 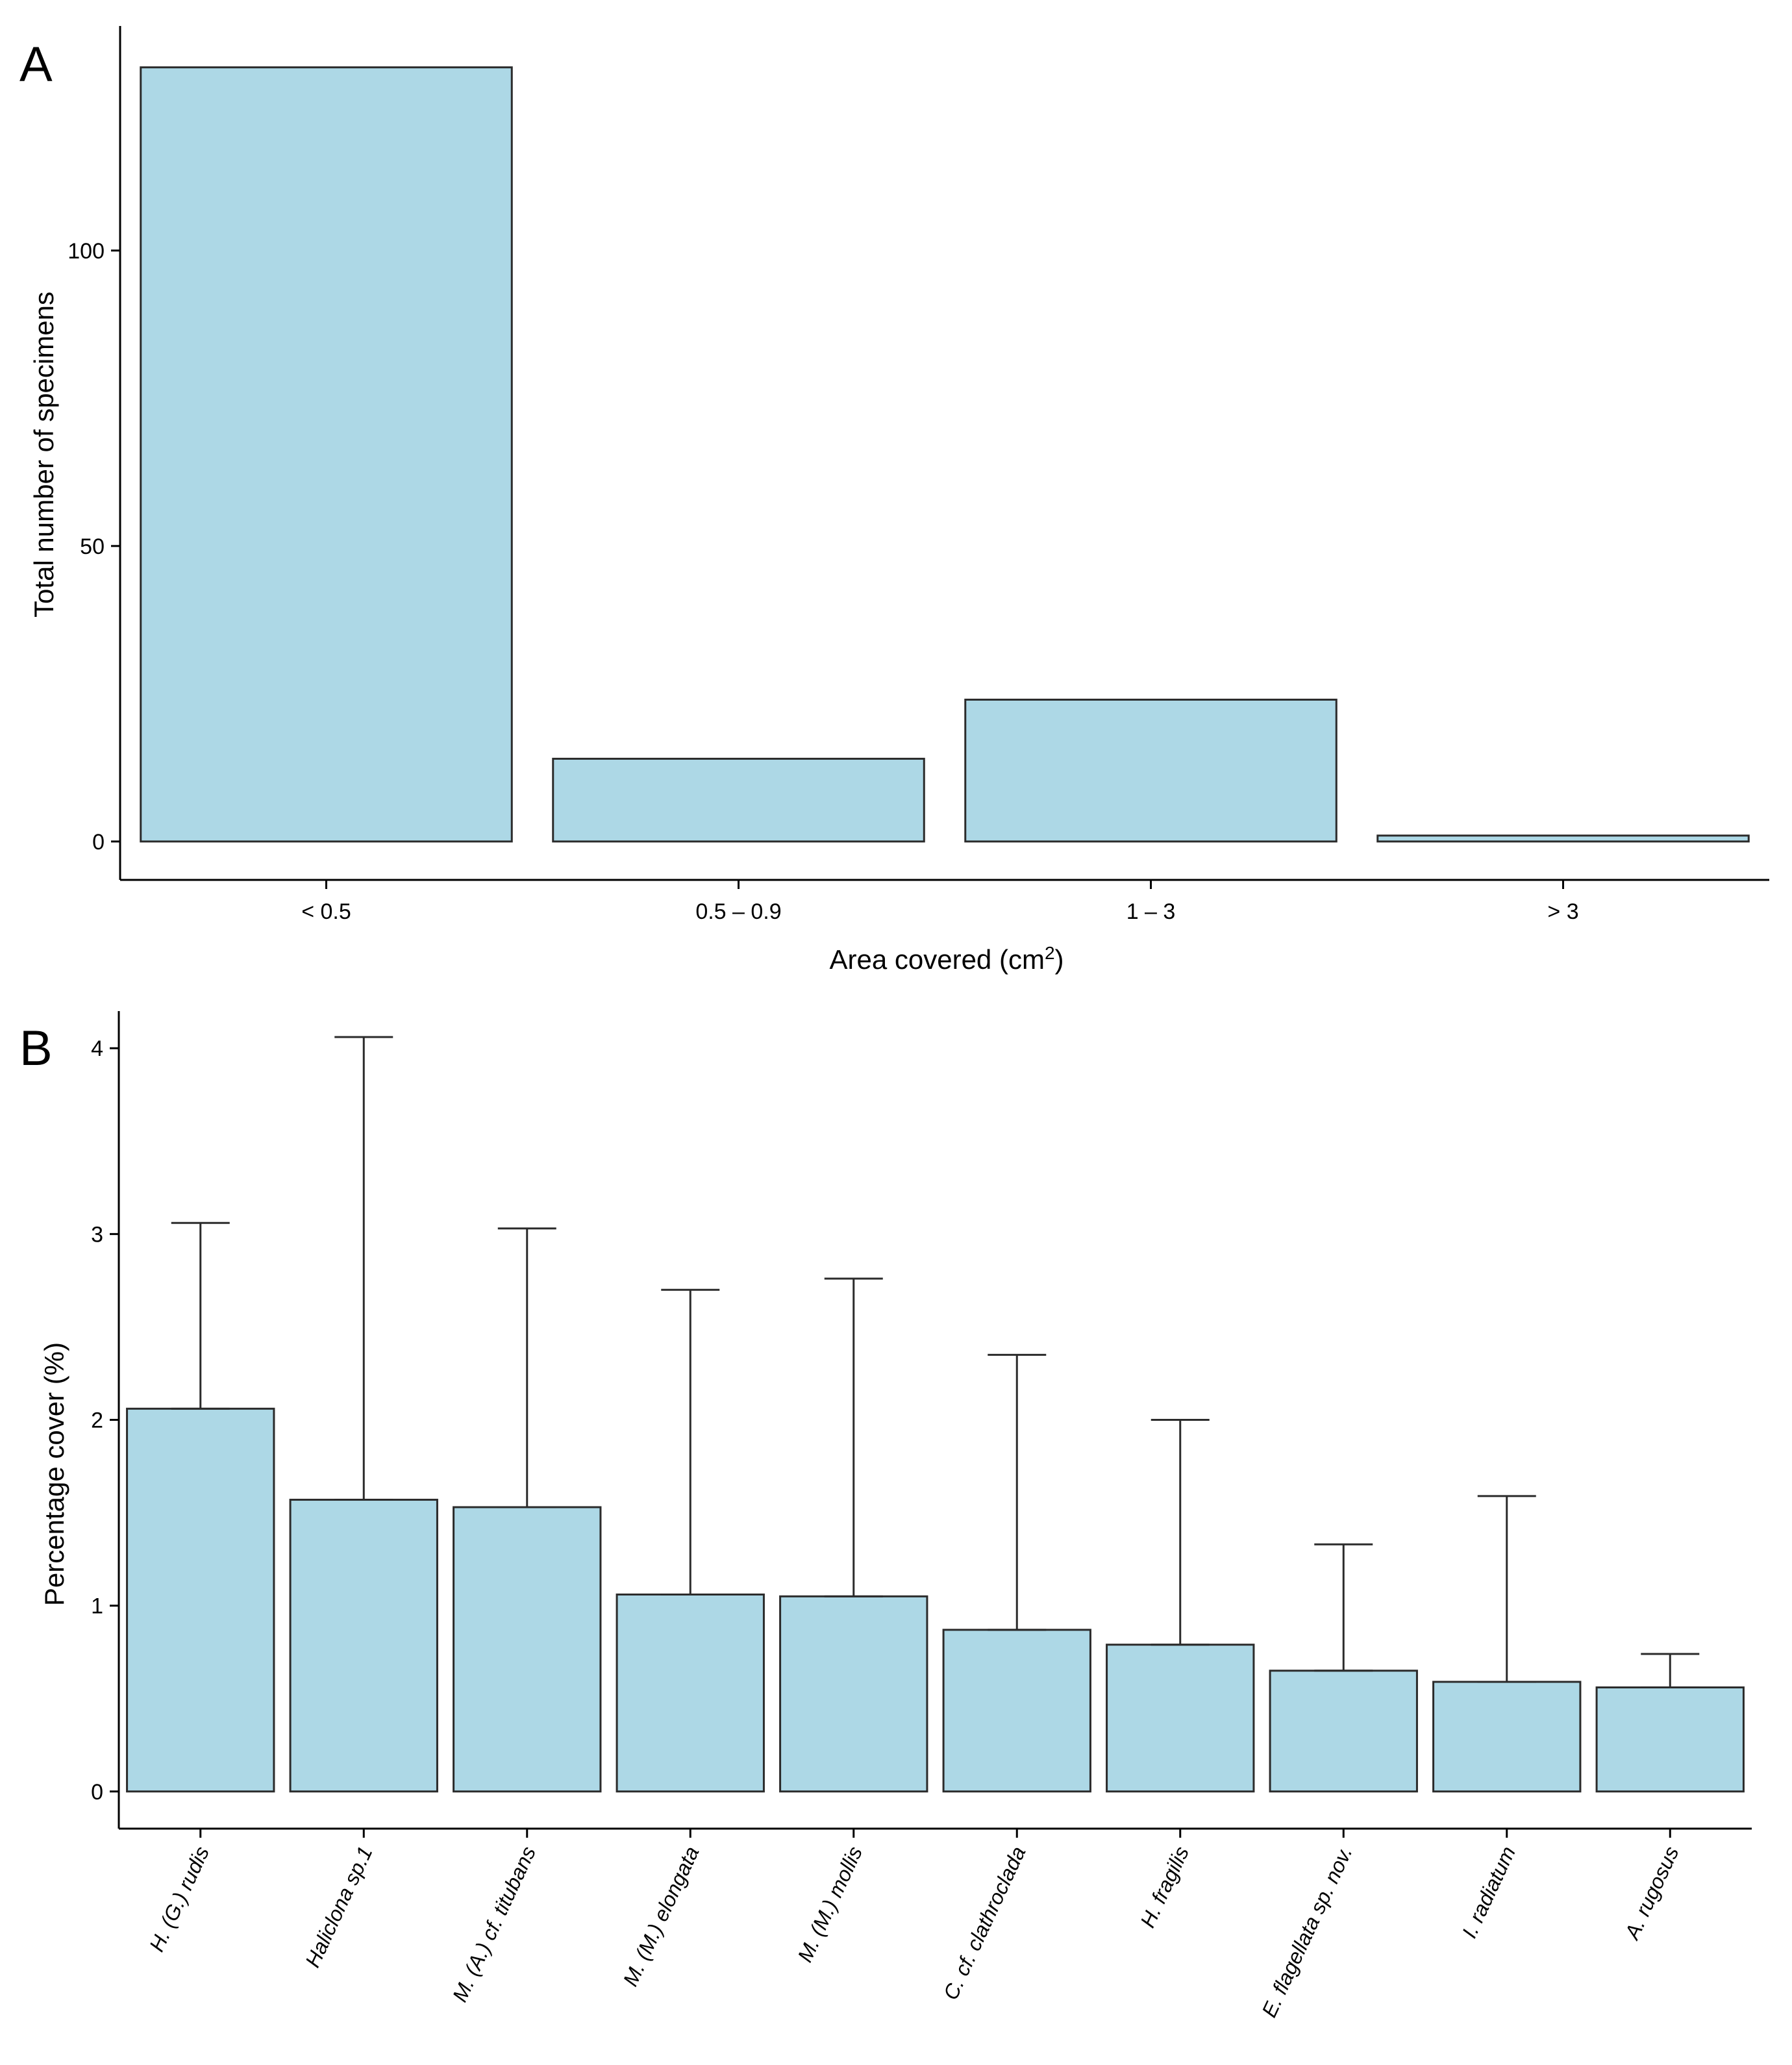 I want to click on panel-a-y-tick-label-0: 0, so click(x=98, y=842).